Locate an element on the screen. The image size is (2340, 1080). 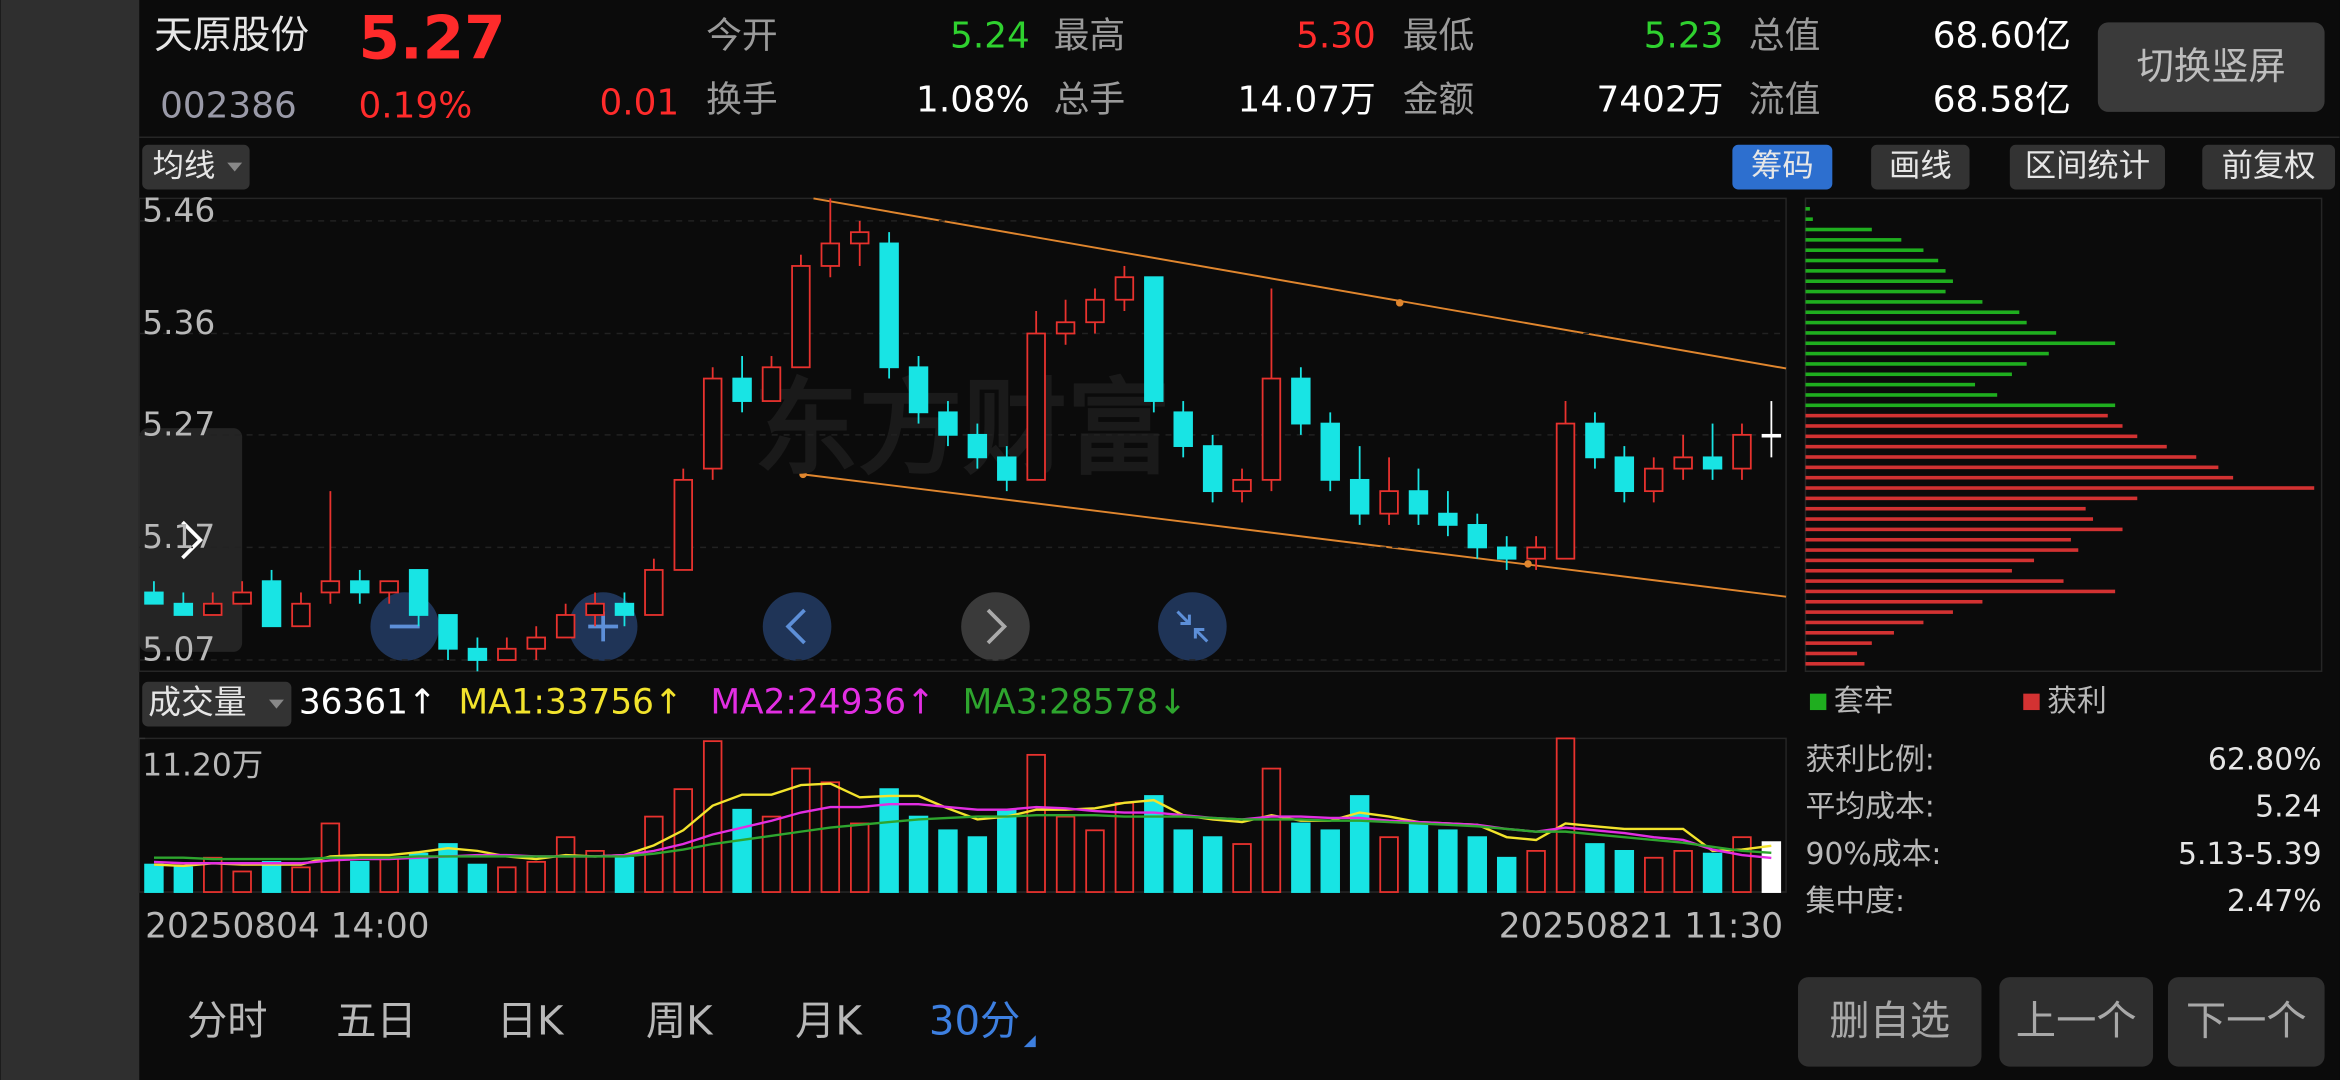
scroll-right is located at coordinates (995, 626).